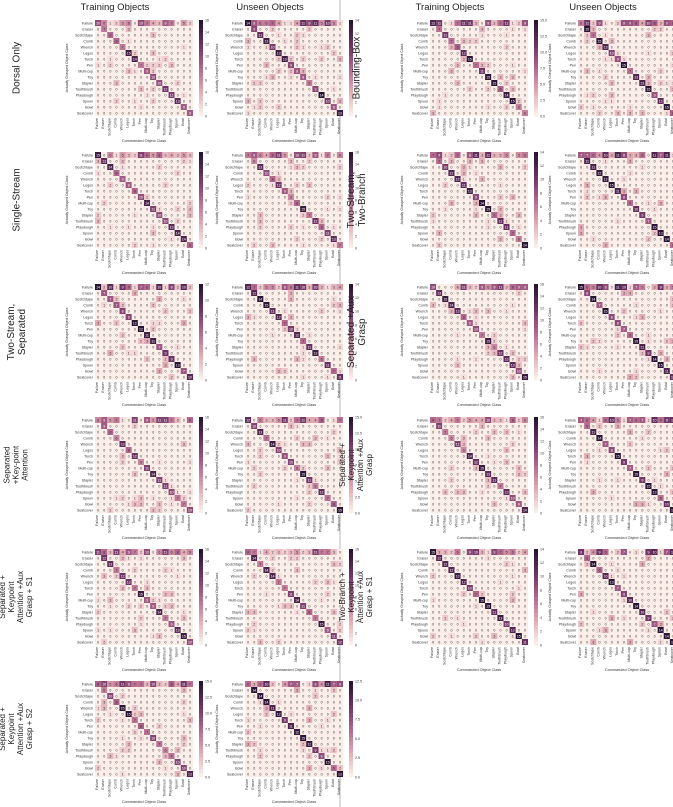 This screenshot has width=673, height=807. I want to click on y-tick-label: Toy, so click(90, 77).